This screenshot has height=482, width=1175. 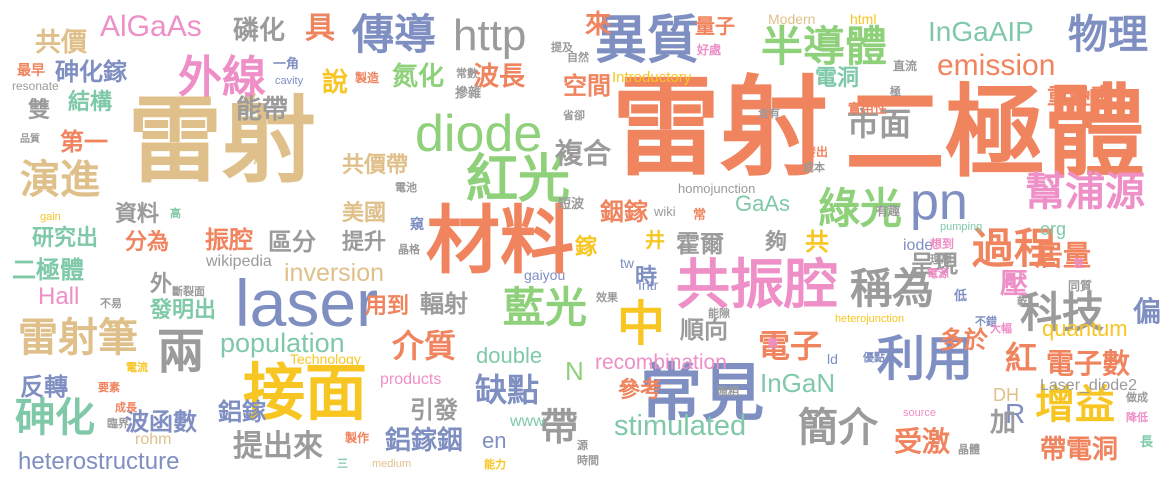 What do you see at coordinates (895, 91) in the screenshot?
I see `word: 極` at bounding box center [895, 91].